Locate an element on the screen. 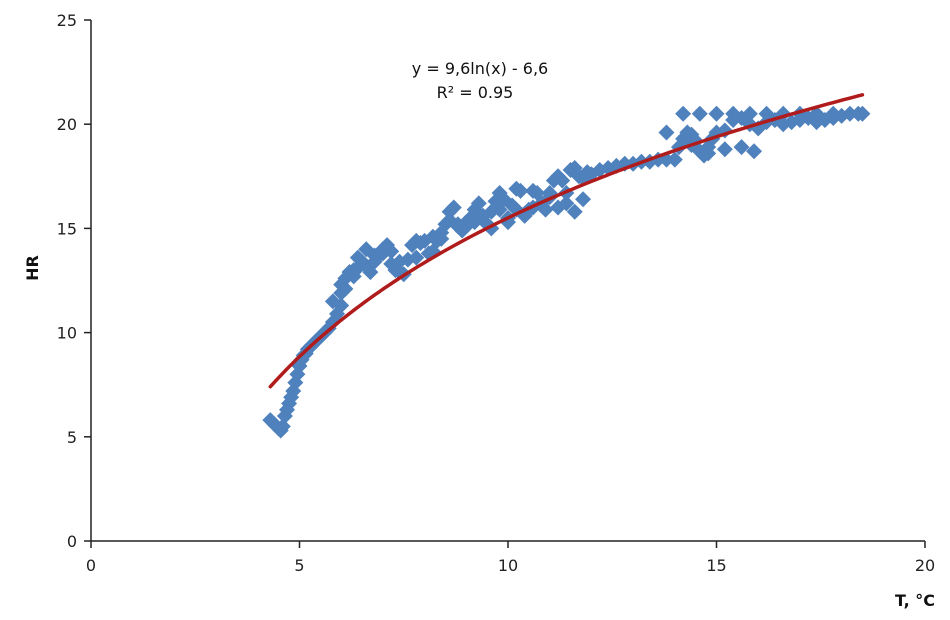 The height and width of the screenshot is (620, 950). trendline-equation: y = 9,6ln(x) - 6,6 is located at coordinates (480, 68).